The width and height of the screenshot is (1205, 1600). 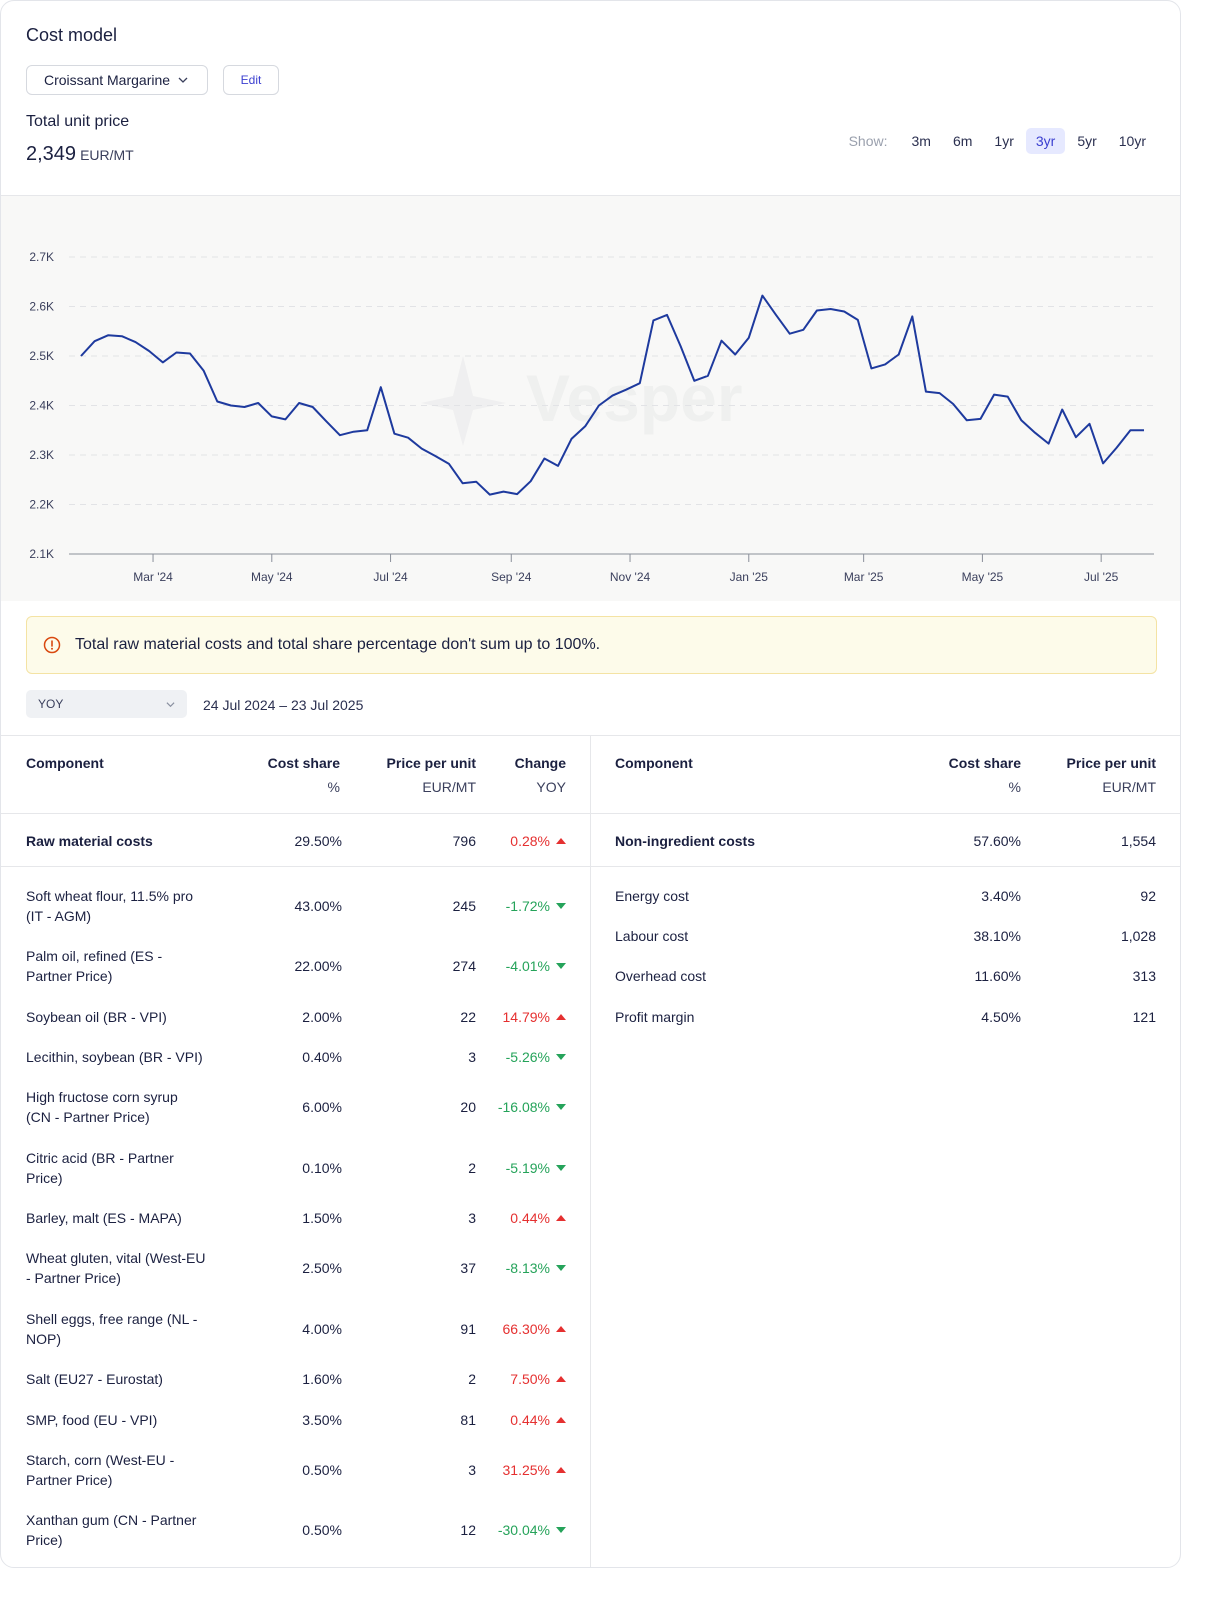 What do you see at coordinates (59, 916) in the screenshot?
I see `component-name-line2: (IT - AGM)` at bounding box center [59, 916].